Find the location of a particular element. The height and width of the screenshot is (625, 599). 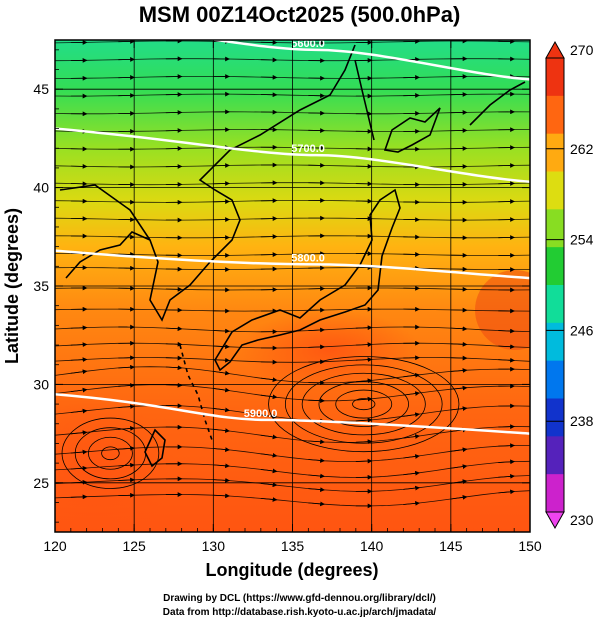

colorbar-tick-label: 262 is located at coordinates (582, 149).